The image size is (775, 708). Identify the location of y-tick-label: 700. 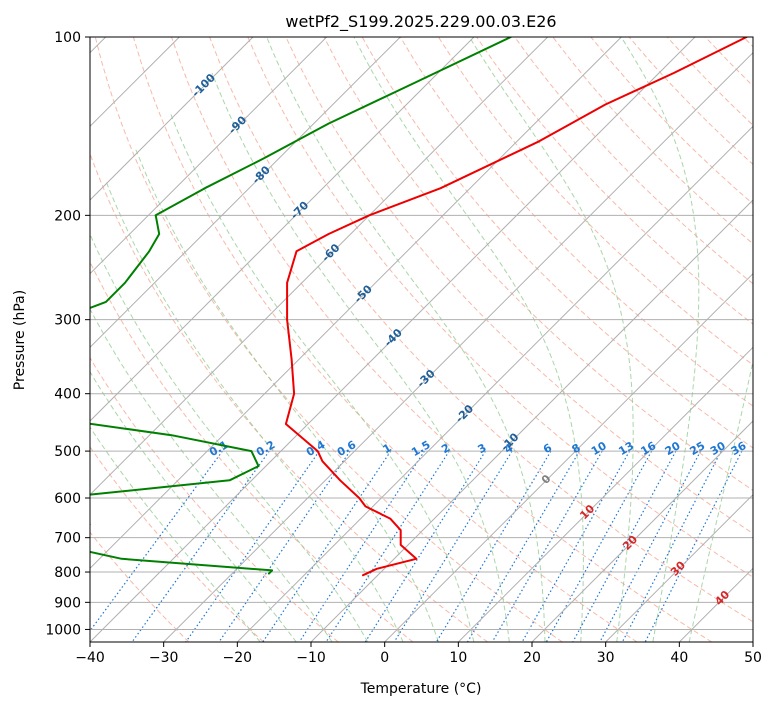
(67, 539).